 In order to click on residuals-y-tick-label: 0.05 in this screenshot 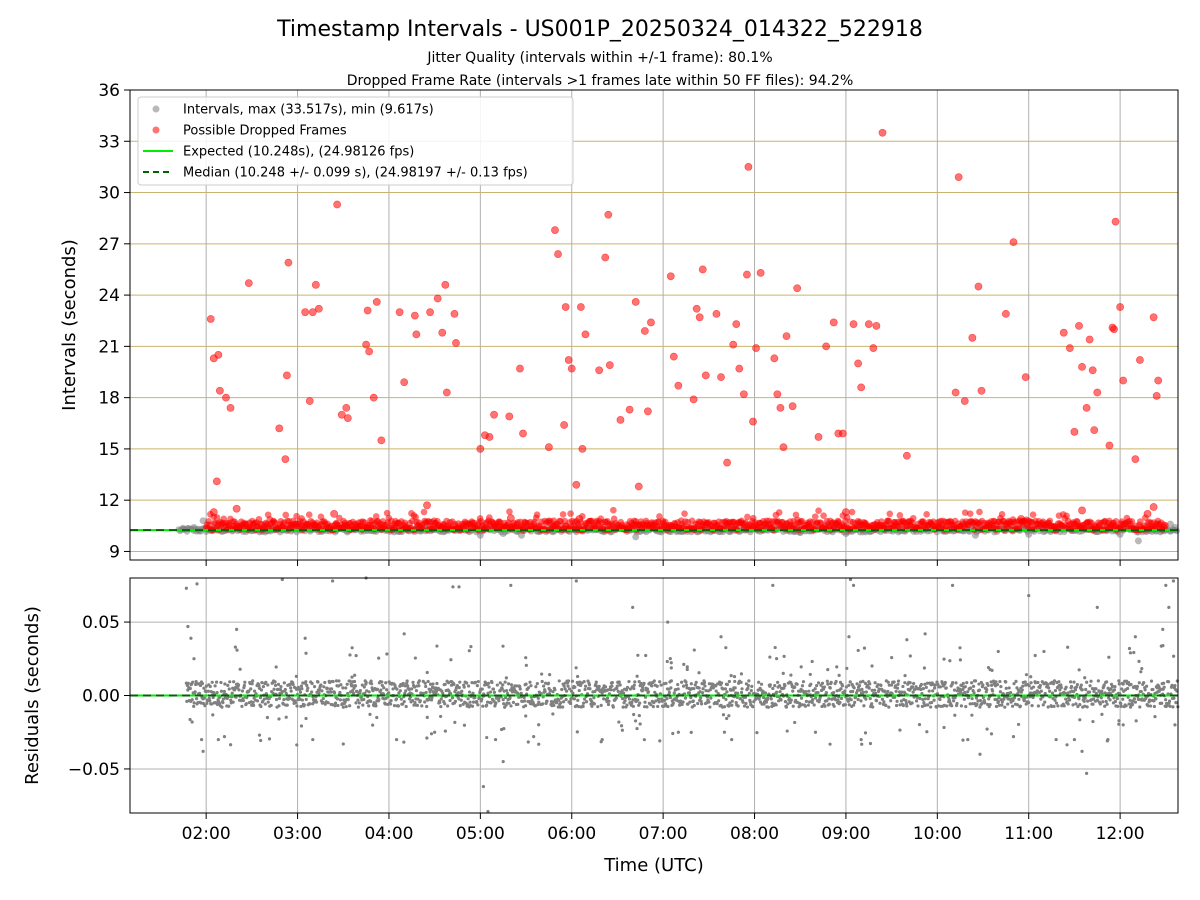, I will do `click(101, 623)`.